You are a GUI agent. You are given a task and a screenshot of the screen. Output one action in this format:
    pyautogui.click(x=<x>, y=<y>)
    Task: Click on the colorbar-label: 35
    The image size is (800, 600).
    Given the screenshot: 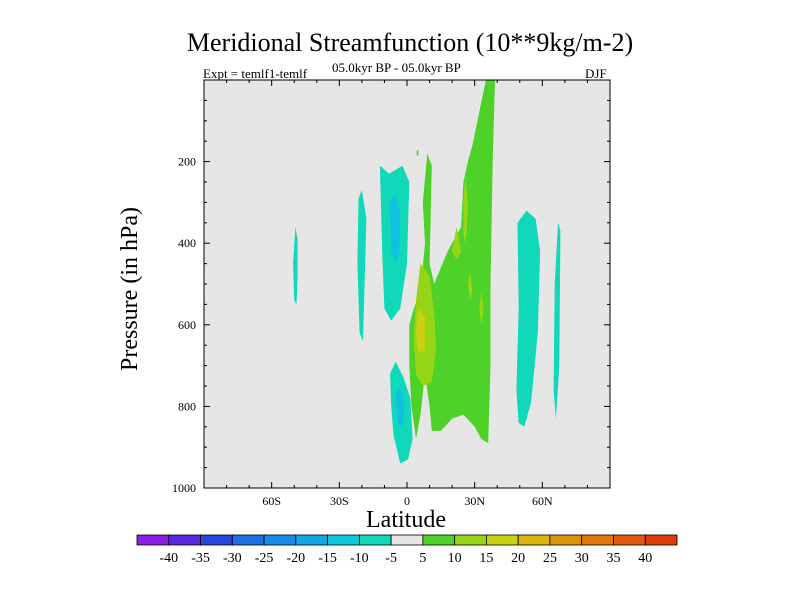 What is the action you would take?
    pyautogui.click(x=613, y=558)
    